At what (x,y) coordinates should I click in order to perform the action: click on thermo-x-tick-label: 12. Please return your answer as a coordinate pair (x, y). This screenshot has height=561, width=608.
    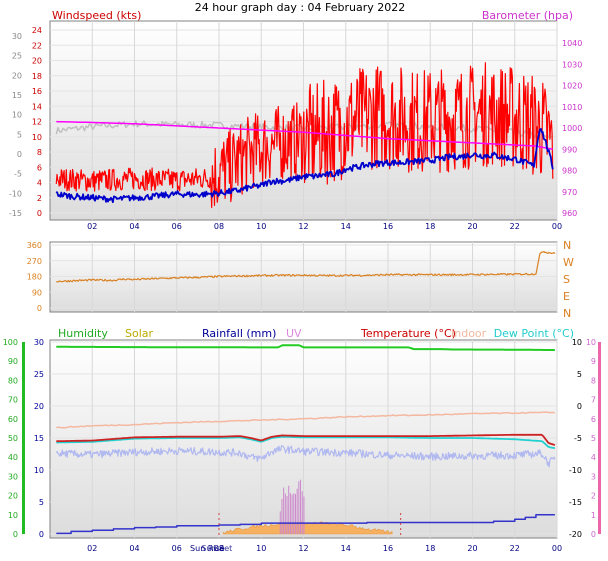
    Looking at the image, I should click on (303, 548).